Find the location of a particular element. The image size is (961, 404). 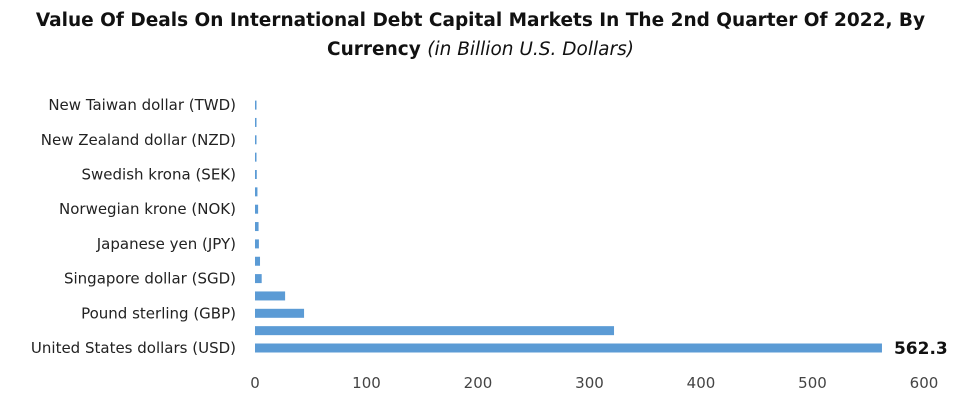

category-label: Singapore dollar (SGD) is located at coordinates (150, 279).